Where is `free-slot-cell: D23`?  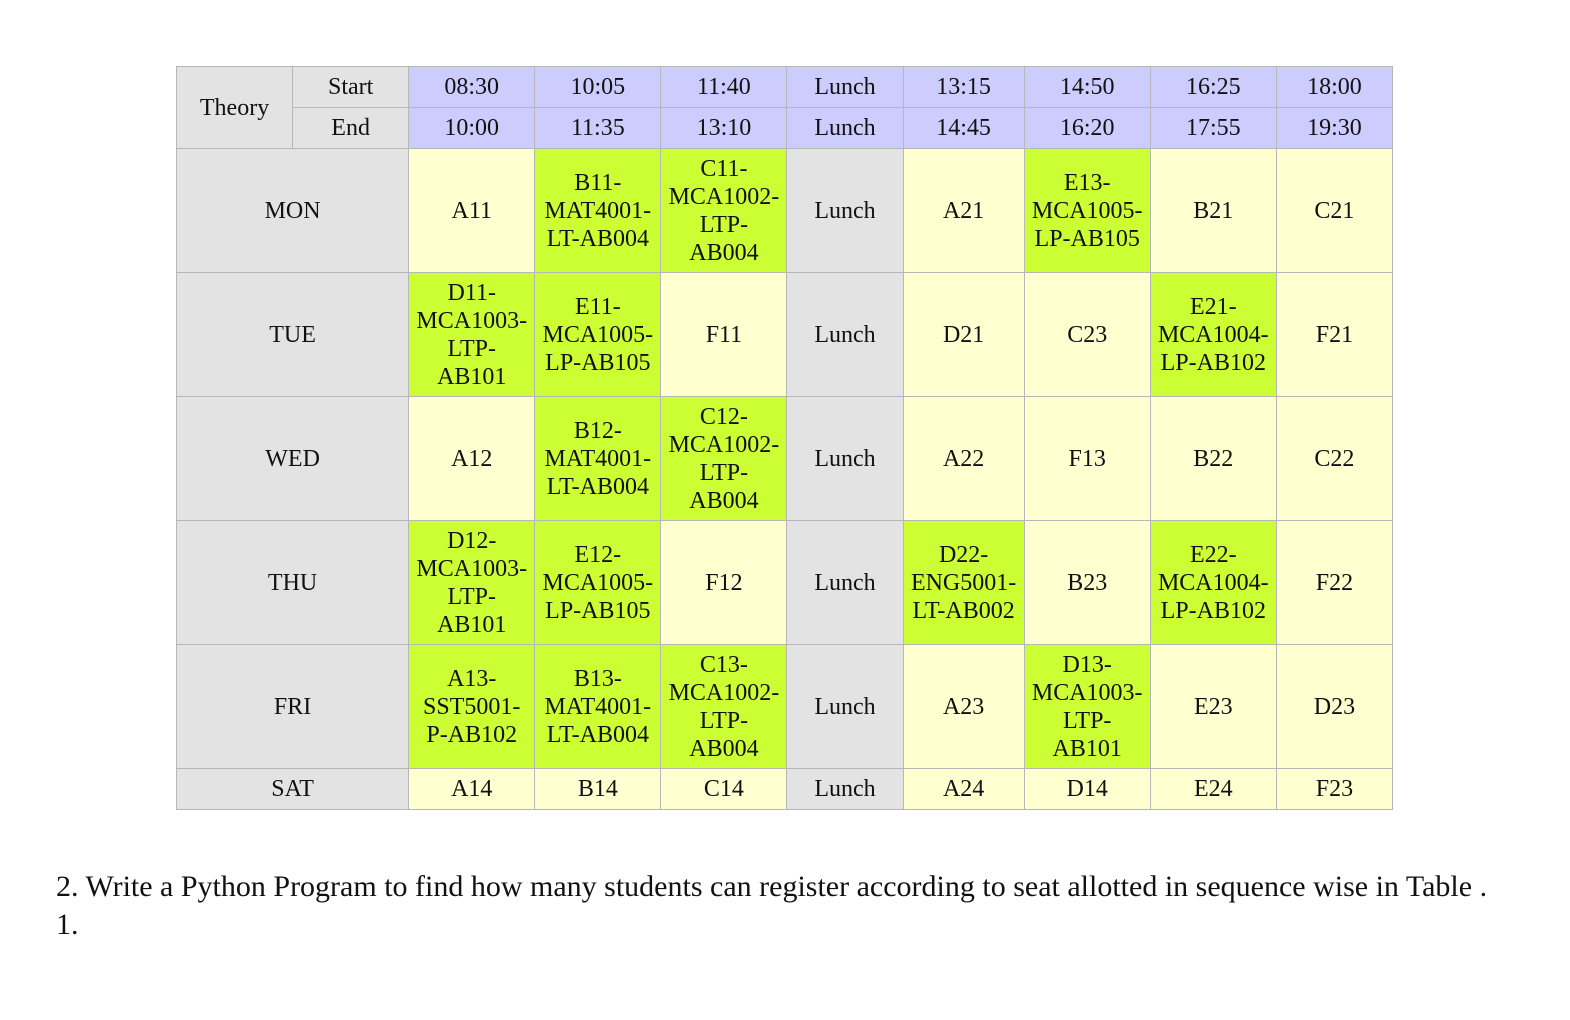
free-slot-cell: D23 is located at coordinates (1334, 706).